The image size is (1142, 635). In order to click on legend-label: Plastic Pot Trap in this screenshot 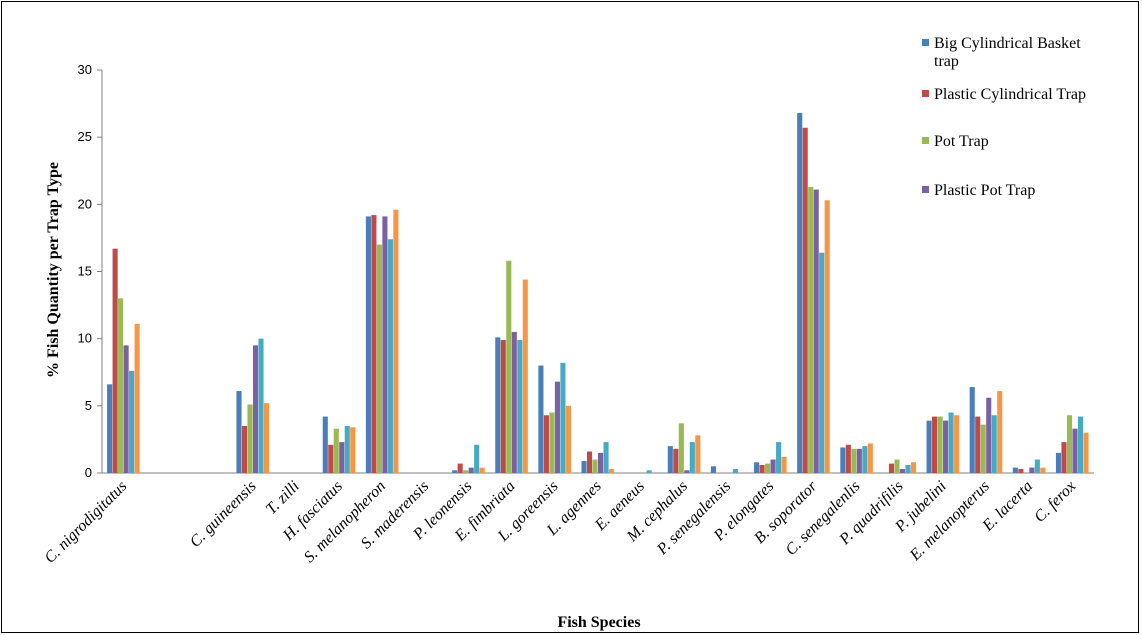, I will do `click(984, 190)`.